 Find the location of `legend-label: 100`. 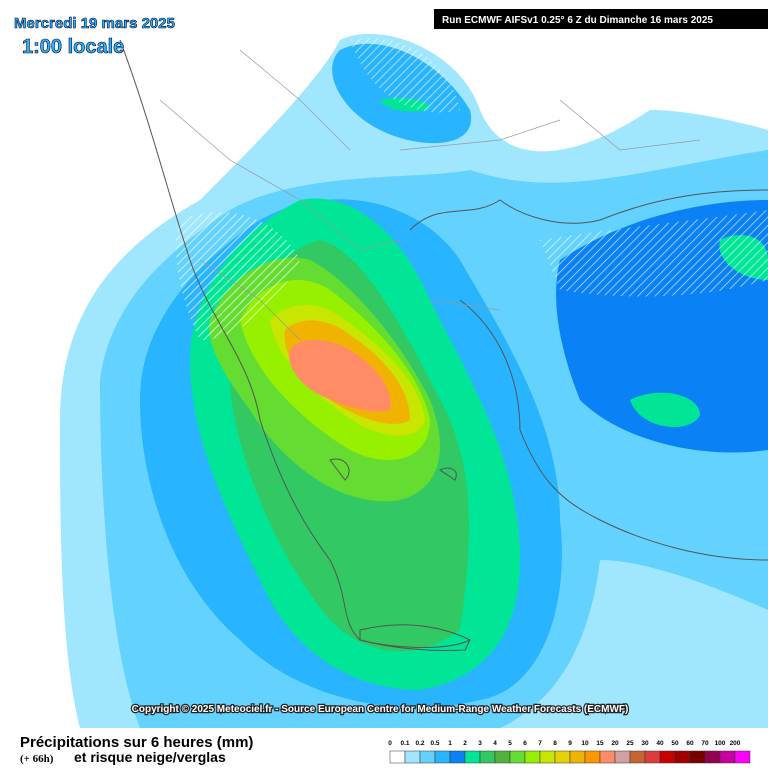

legend-label: 100 is located at coordinates (720, 743).